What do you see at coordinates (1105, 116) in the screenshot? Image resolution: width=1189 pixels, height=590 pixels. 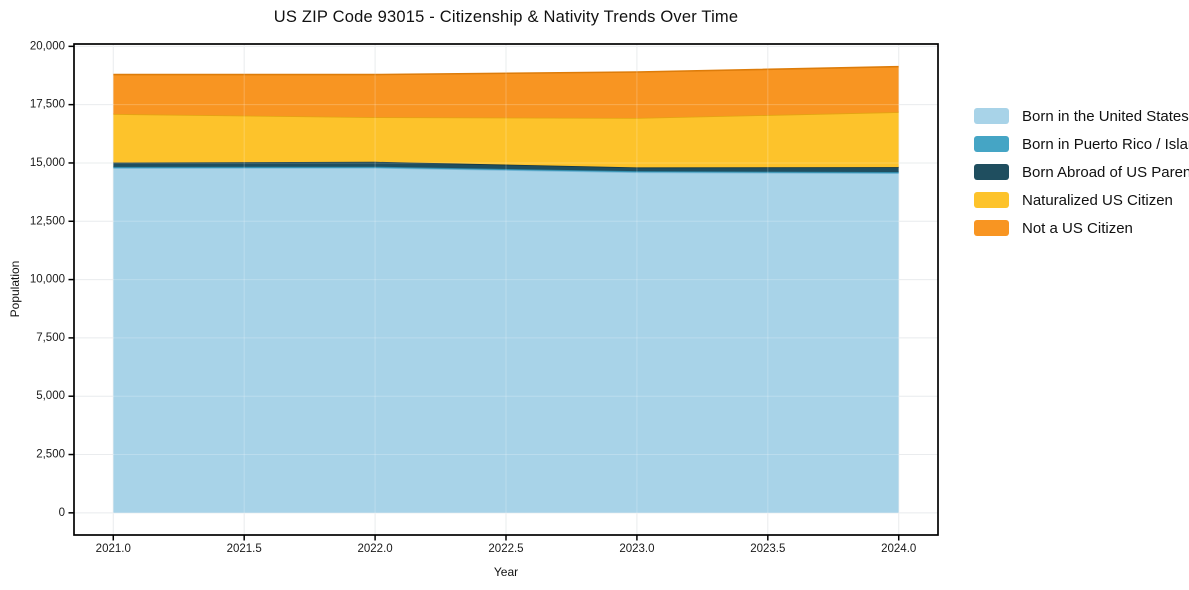 I see `legend-label: Born in the United States` at bounding box center [1105, 116].